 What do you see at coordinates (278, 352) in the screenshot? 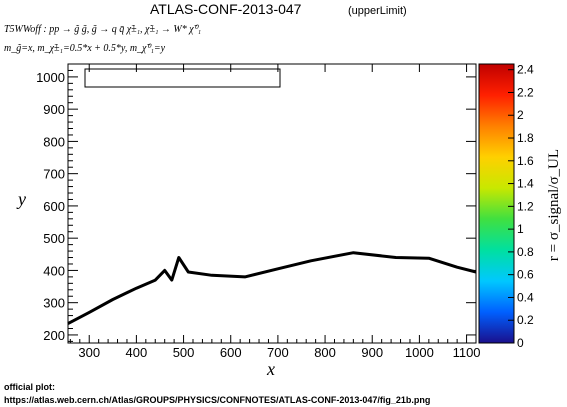
I see `x-tick-label: 700` at bounding box center [278, 352].